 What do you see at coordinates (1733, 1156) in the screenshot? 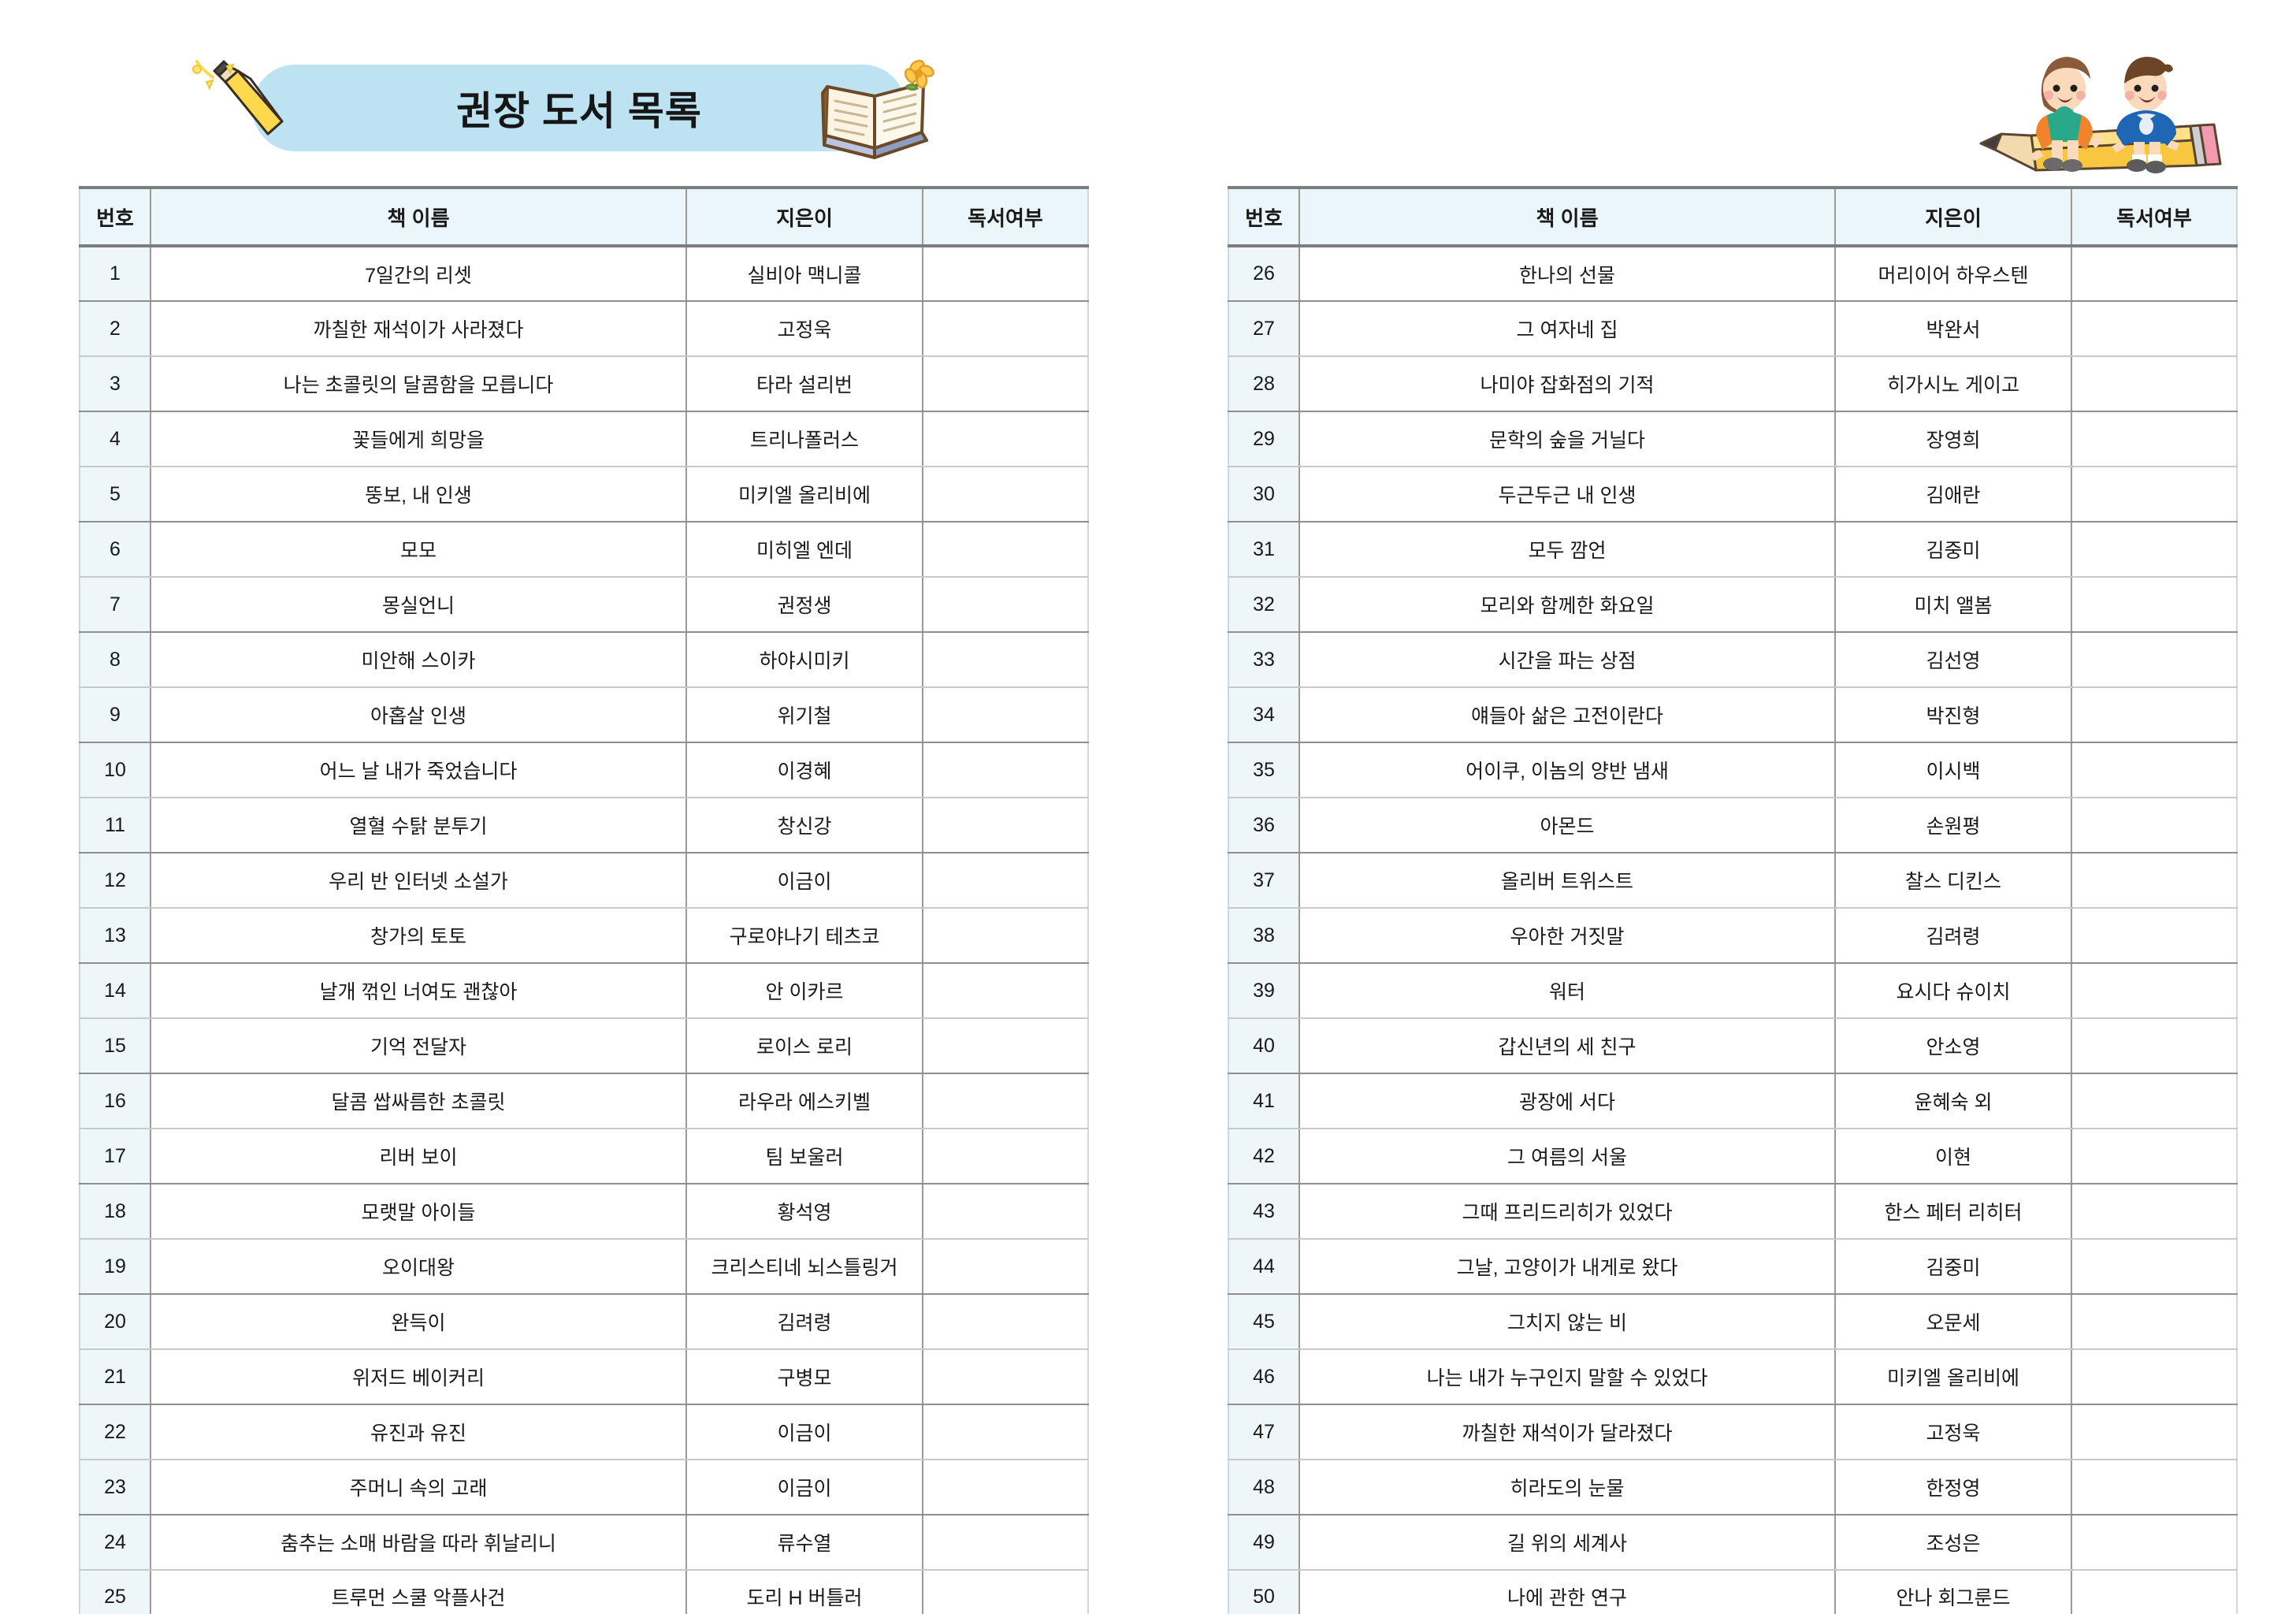
I see `table-row: 42 그 여름의 서울 이현` at bounding box center [1733, 1156].